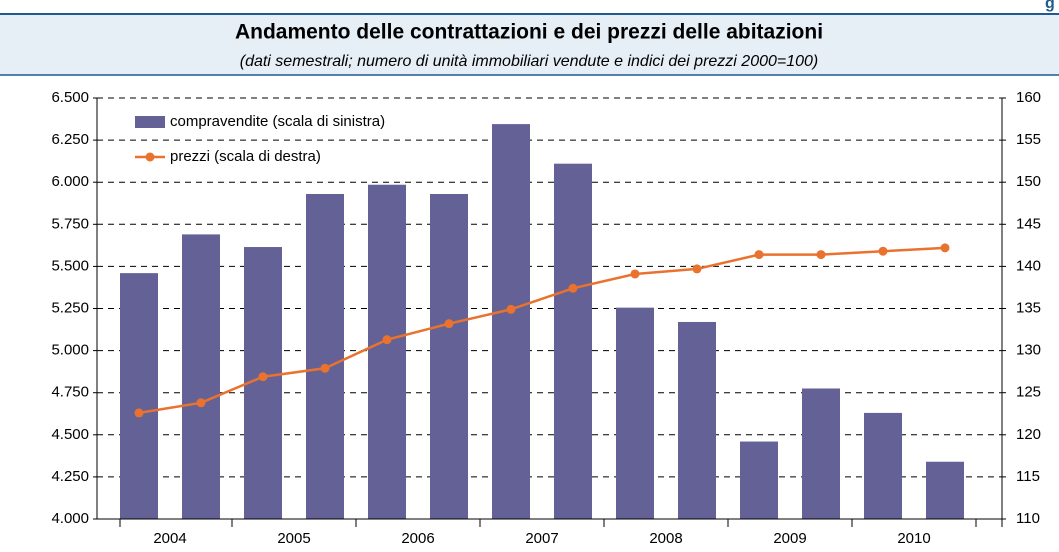 This screenshot has width=1059, height=552. I want to click on y2-tick-label: 160, so click(1028, 97).